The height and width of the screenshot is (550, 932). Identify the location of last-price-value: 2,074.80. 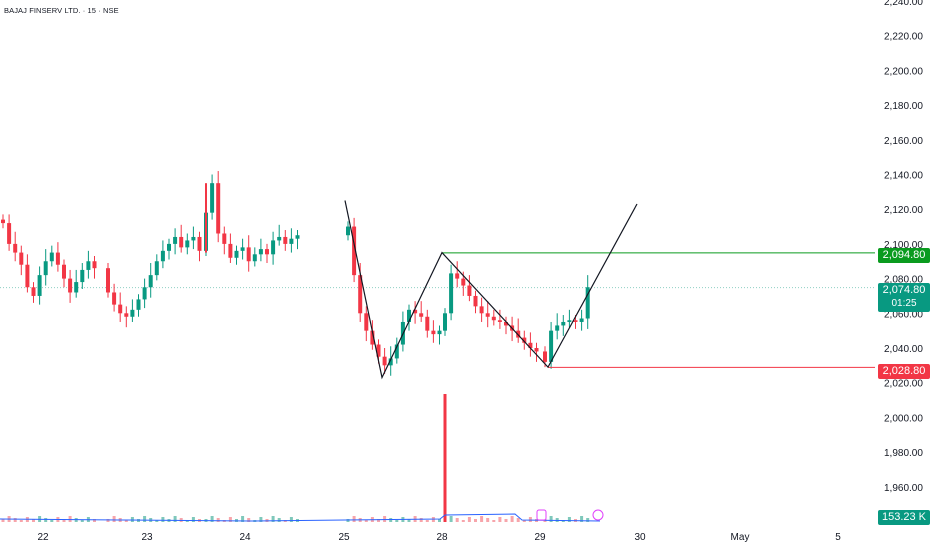
(904, 290).